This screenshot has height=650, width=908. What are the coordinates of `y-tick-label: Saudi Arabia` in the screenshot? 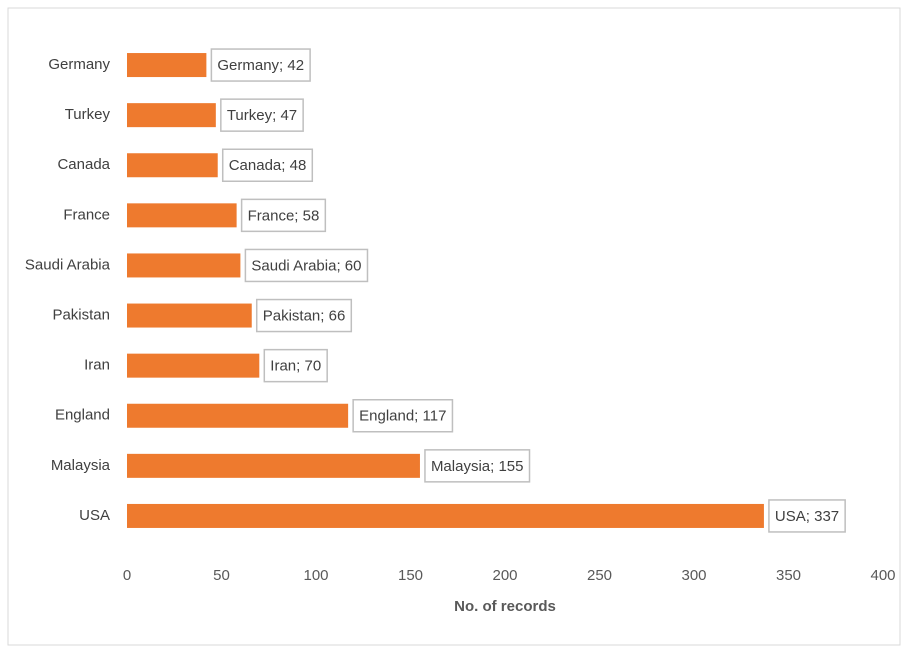 It's located at (68, 264).